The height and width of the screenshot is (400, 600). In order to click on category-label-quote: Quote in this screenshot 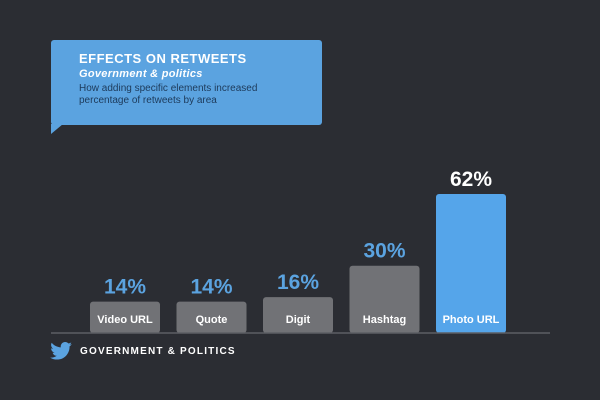, I will do `click(212, 320)`.